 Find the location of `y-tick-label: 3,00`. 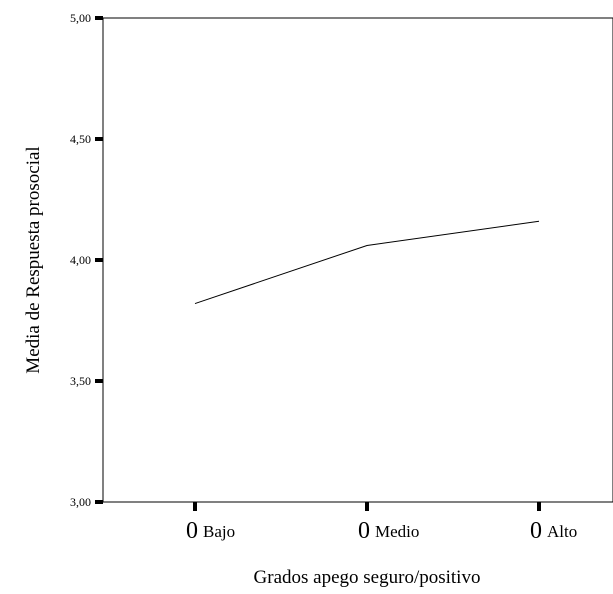

y-tick-label: 3,00 is located at coordinates (80, 502).